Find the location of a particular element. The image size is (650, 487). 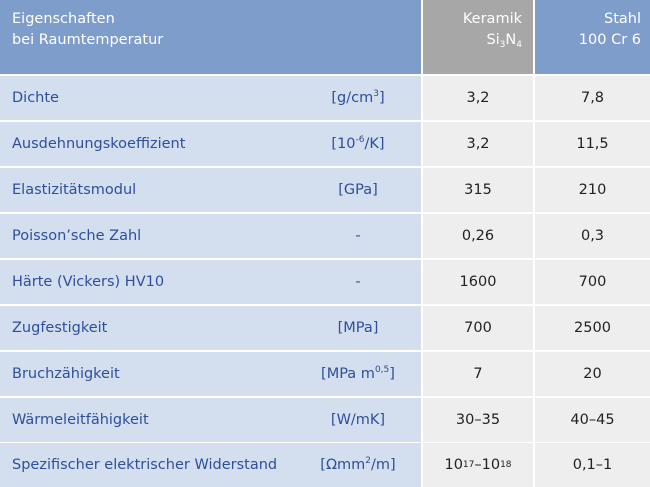

steel-value: 7,8 is located at coordinates (592, 98).